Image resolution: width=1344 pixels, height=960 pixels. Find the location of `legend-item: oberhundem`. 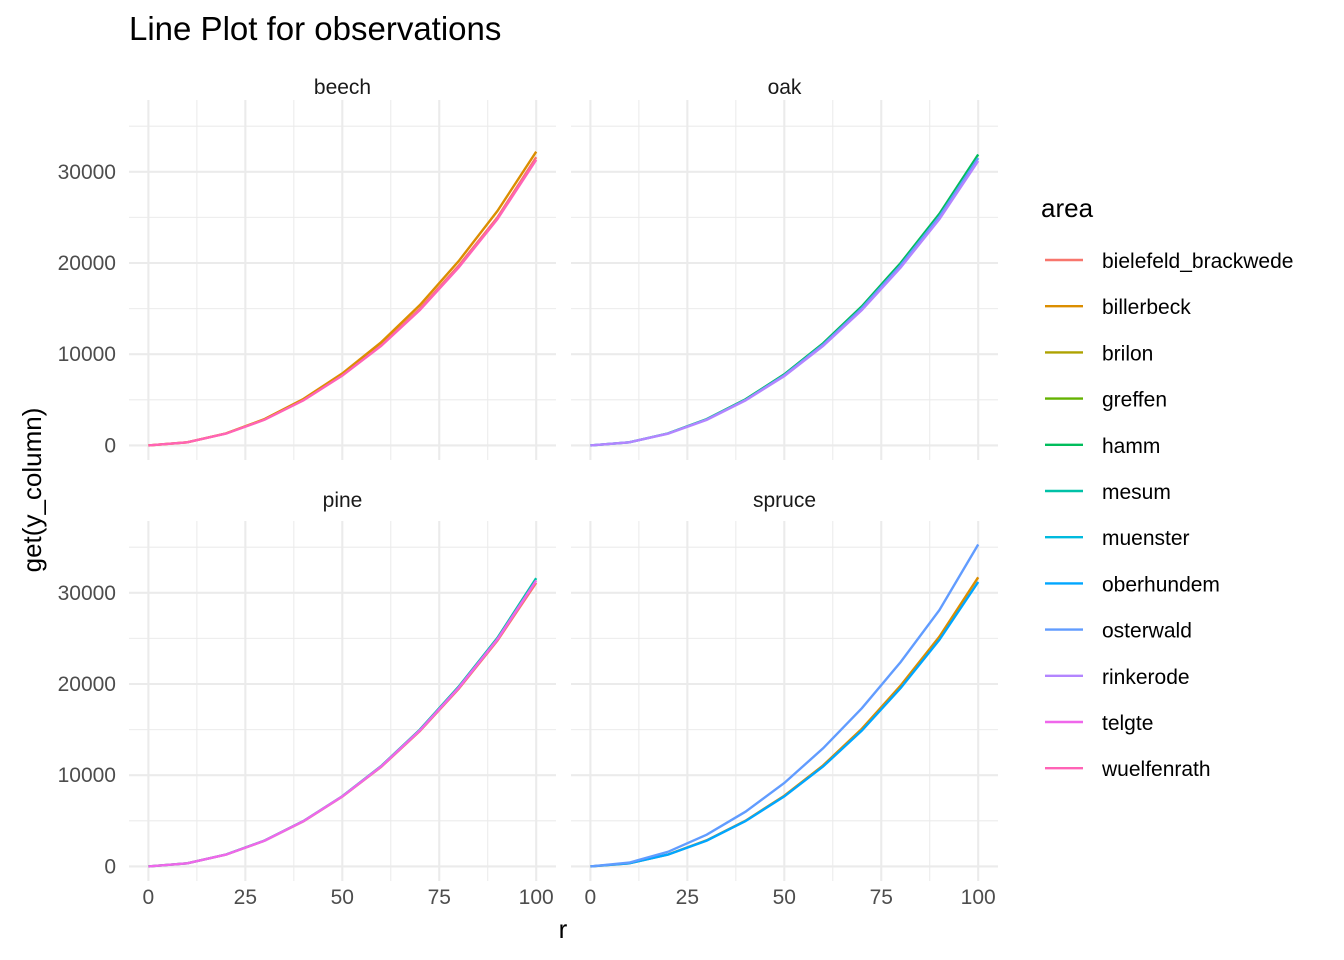

legend-item: oberhundem is located at coordinates (1132, 584).